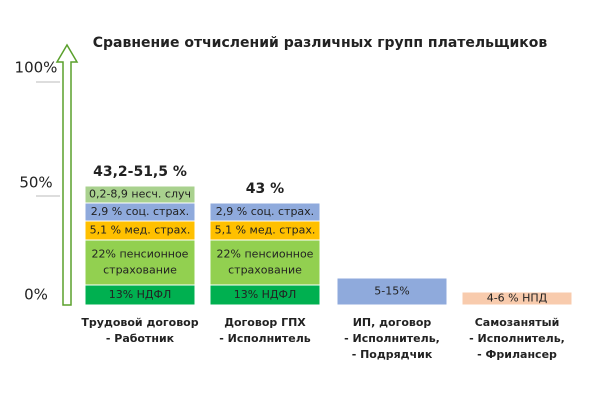 The height and width of the screenshot is (408, 591). I want to click on column-caption: Трудовой договор, so click(139, 322).